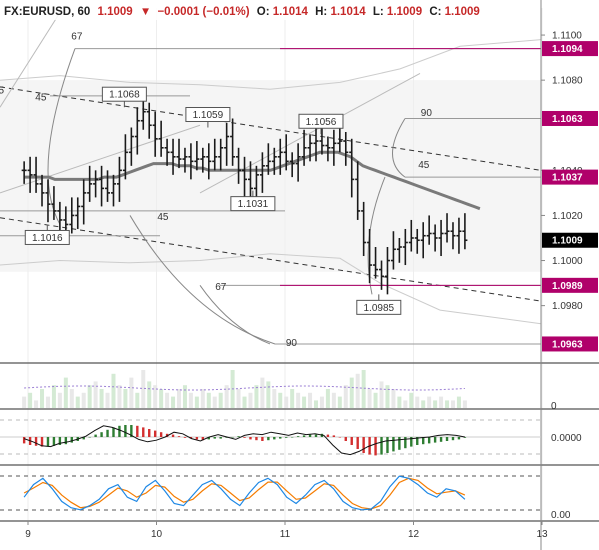 Image resolution: width=599 pixels, height=550 pixels. What do you see at coordinates (379, 304) in the screenshot?
I see `price-callout: 1.0985` at bounding box center [379, 304].